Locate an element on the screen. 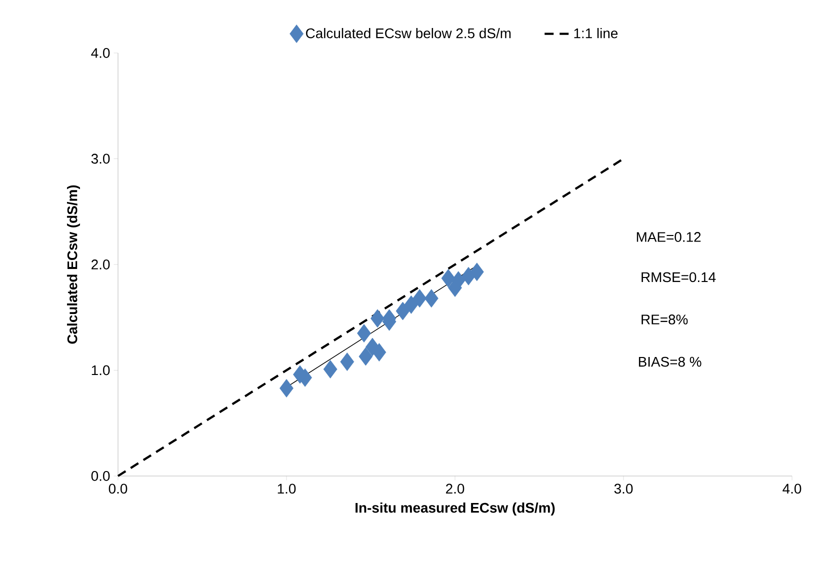 This screenshot has height=568, width=827. legend-label: Calculated ECsw below 2.5 dS/m is located at coordinates (408, 33).